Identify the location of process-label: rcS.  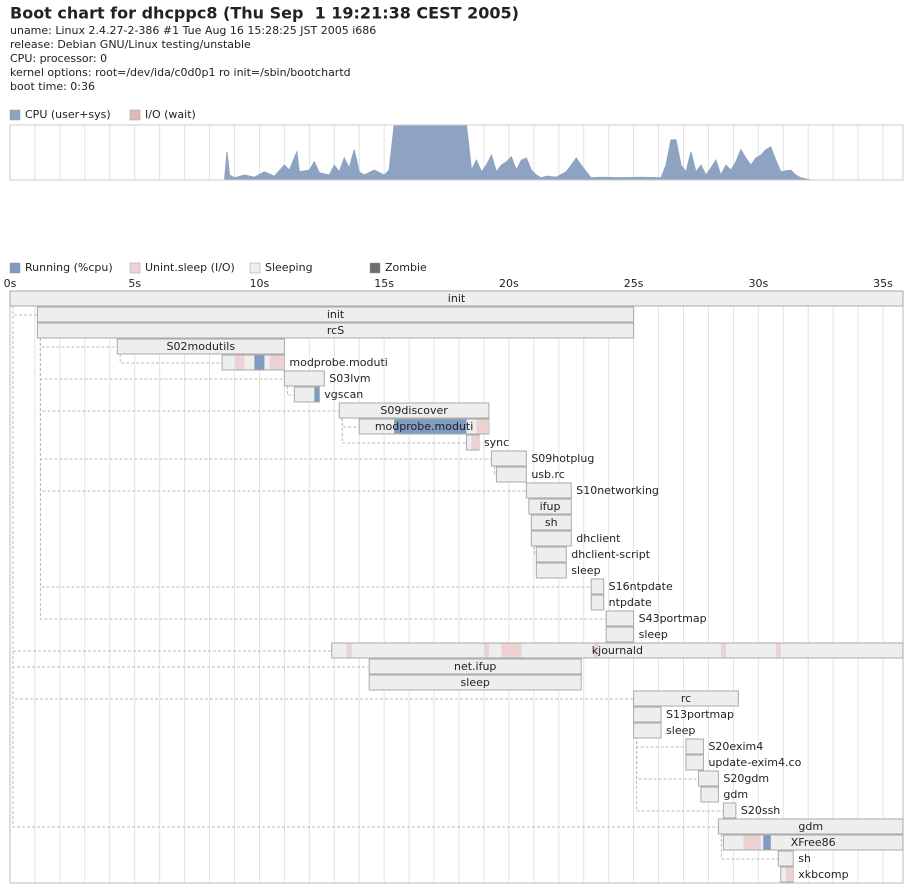
(335, 330).